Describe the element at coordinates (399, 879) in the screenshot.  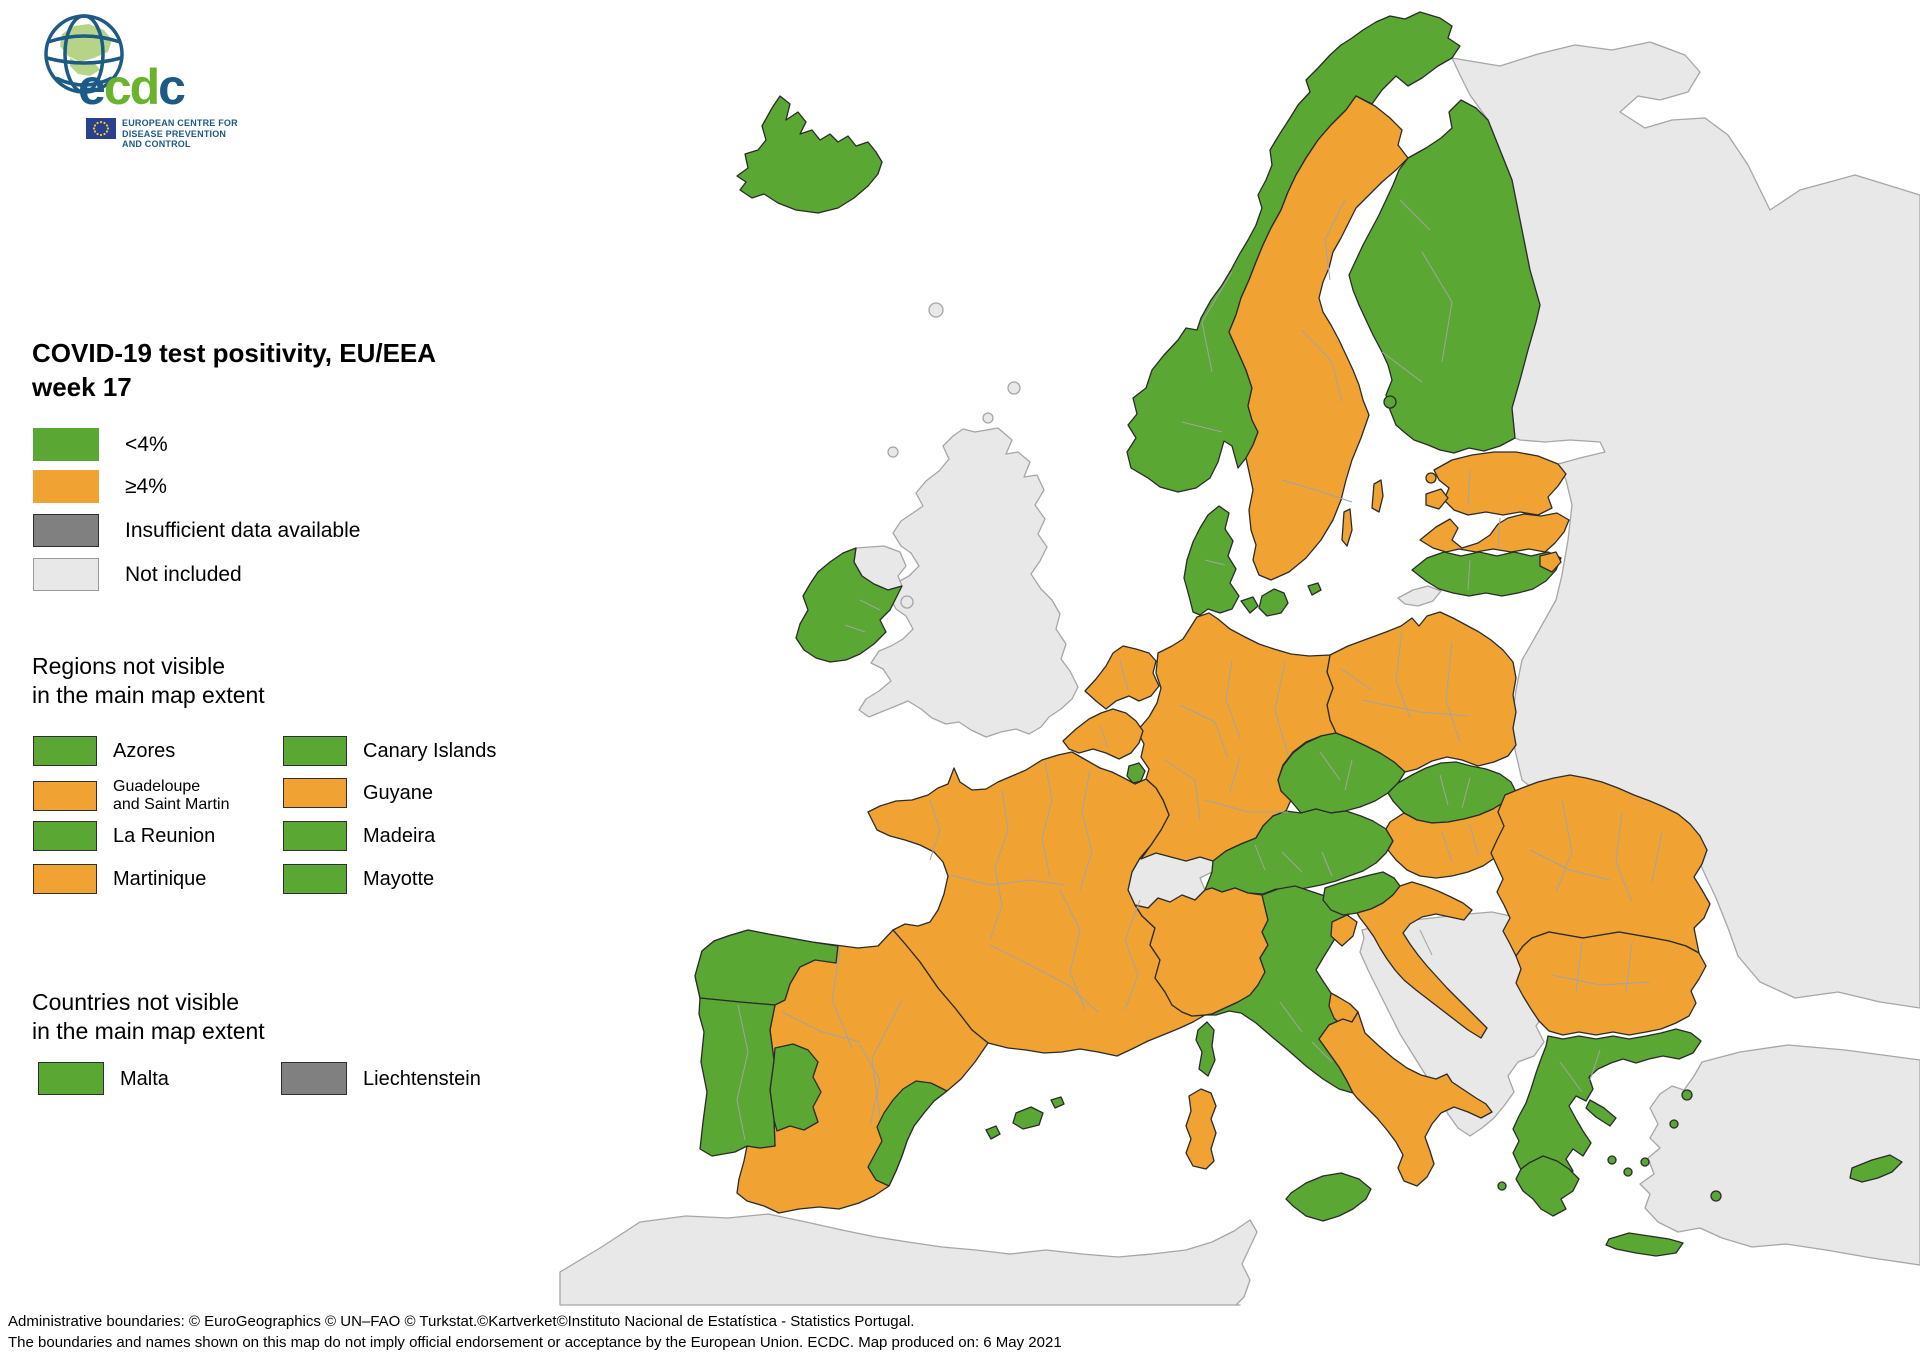
I see `region-label-mayotte: Mayotte` at that location.